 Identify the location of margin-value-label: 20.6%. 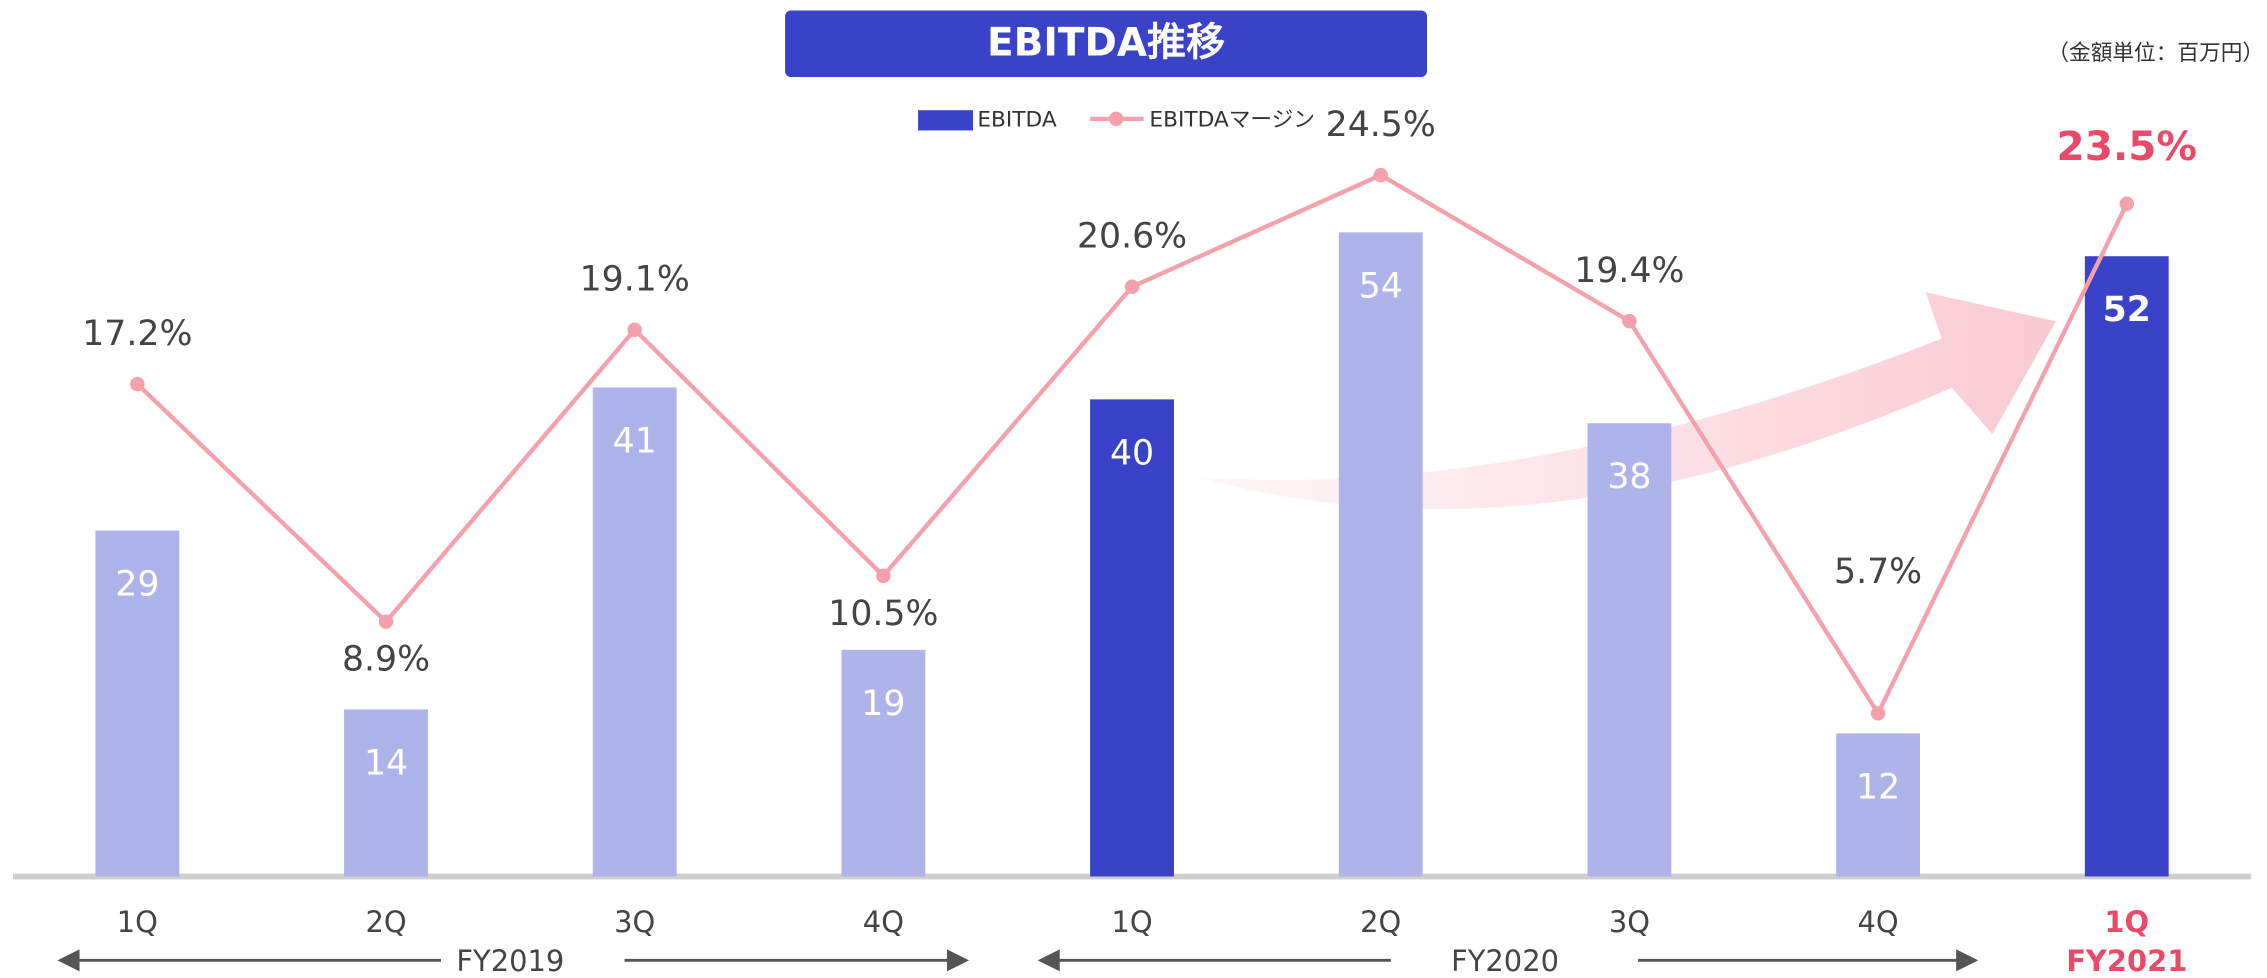
(1132, 237).